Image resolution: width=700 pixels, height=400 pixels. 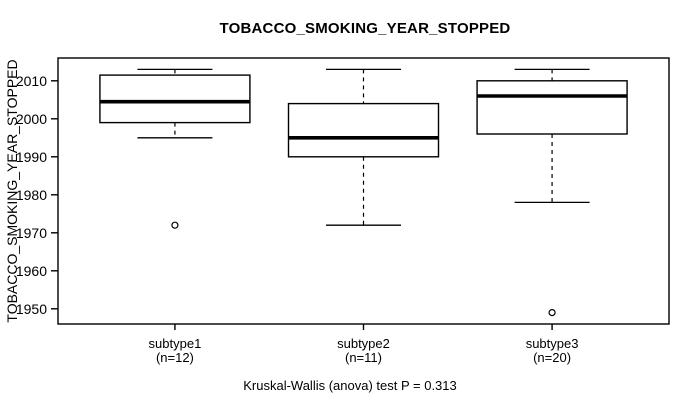 I want to click on y-axis-title: TOBACCO_SMOKING_YEAR_STOPPED, so click(x=12, y=190).